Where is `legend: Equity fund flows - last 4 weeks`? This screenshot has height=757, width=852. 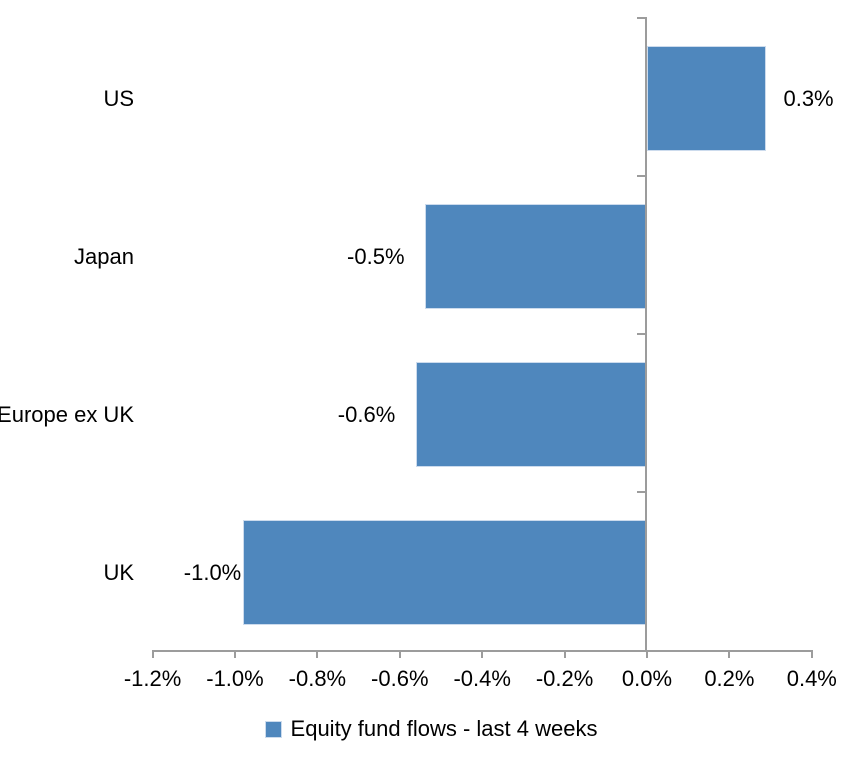
legend: Equity fund flows - last 4 weeks is located at coordinates (426, 729).